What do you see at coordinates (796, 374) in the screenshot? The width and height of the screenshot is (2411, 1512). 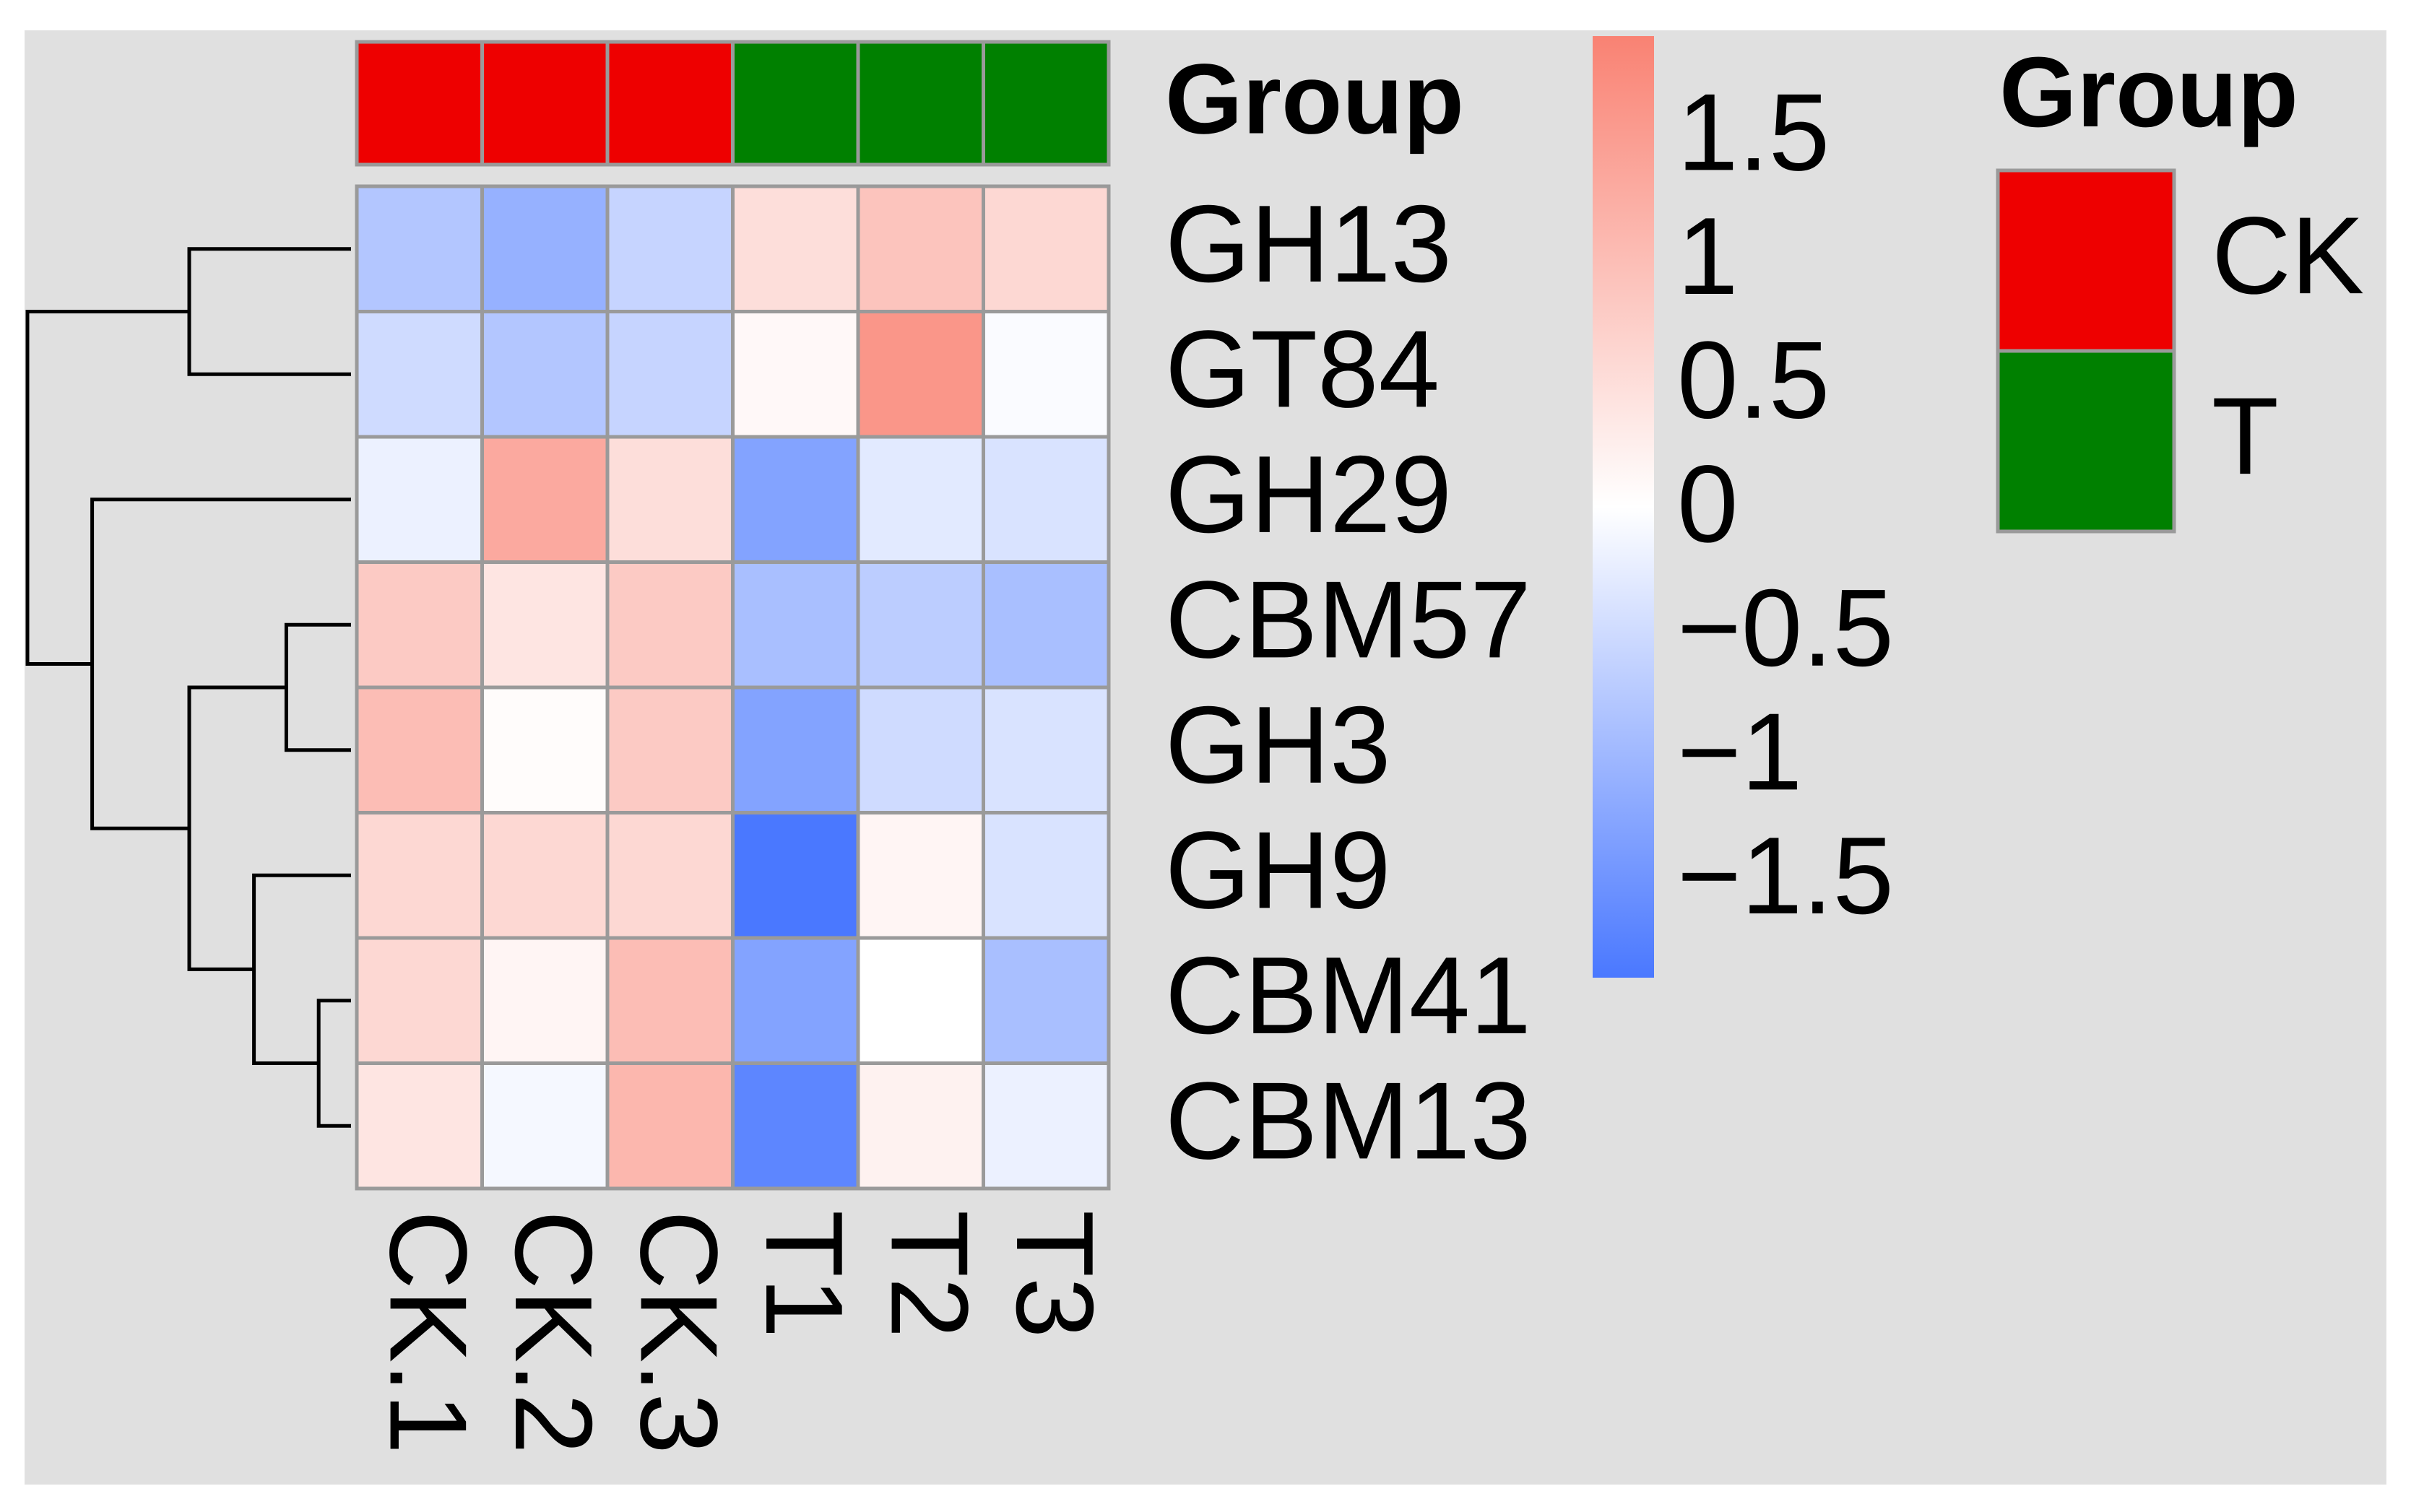 I see `heatmap-cell-gt84-t1` at bounding box center [796, 374].